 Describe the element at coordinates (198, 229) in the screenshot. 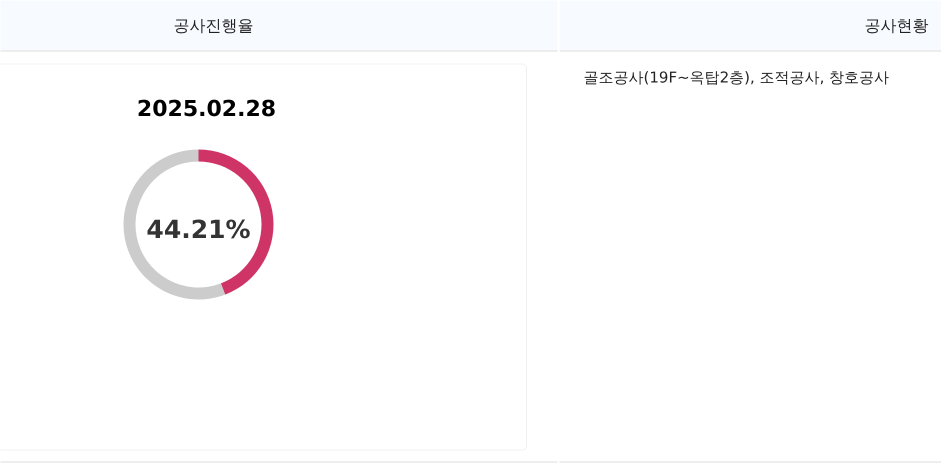

I see `text: 44.21%` at that location.